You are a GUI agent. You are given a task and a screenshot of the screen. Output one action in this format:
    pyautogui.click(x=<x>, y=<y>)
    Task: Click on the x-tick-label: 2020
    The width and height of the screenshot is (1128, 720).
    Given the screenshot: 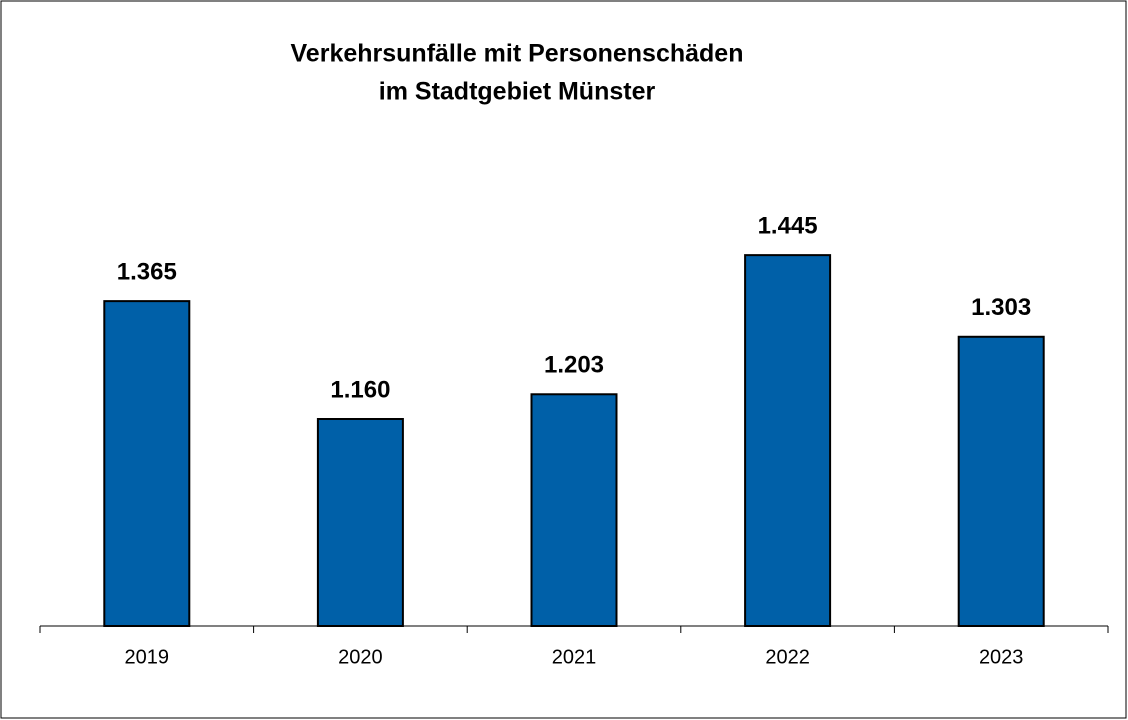 What is the action you would take?
    pyautogui.click(x=360, y=657)
    